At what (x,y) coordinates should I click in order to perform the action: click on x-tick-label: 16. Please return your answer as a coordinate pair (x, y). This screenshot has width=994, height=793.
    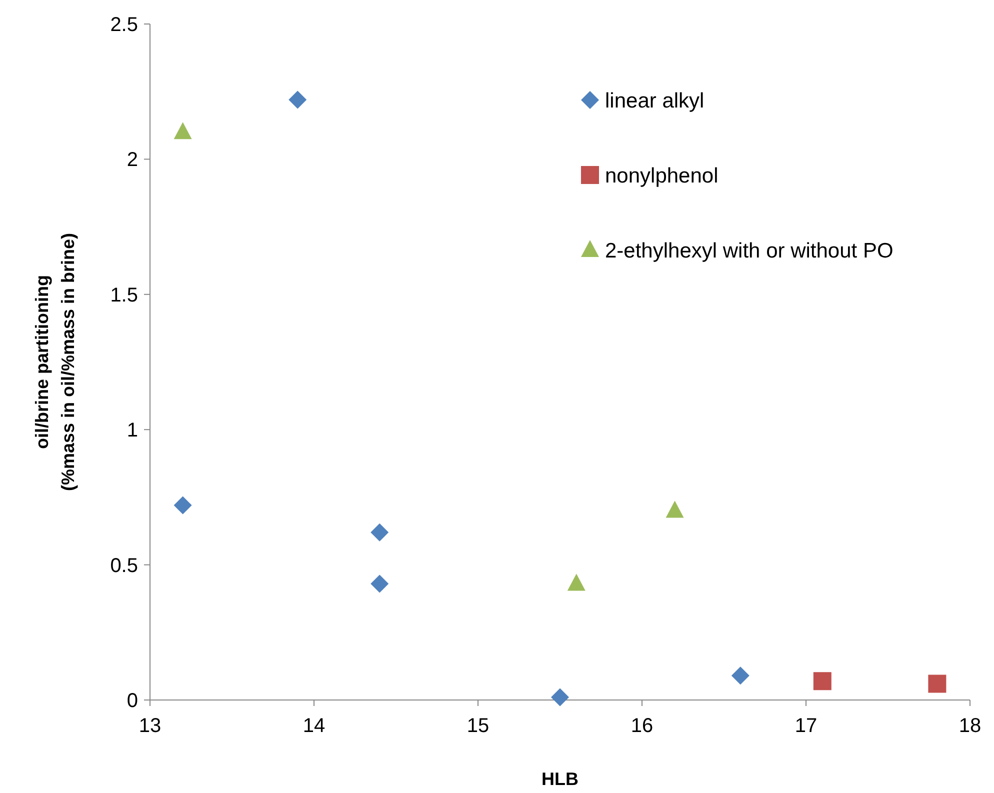
    Looking at the image, I should click on (642, 726).